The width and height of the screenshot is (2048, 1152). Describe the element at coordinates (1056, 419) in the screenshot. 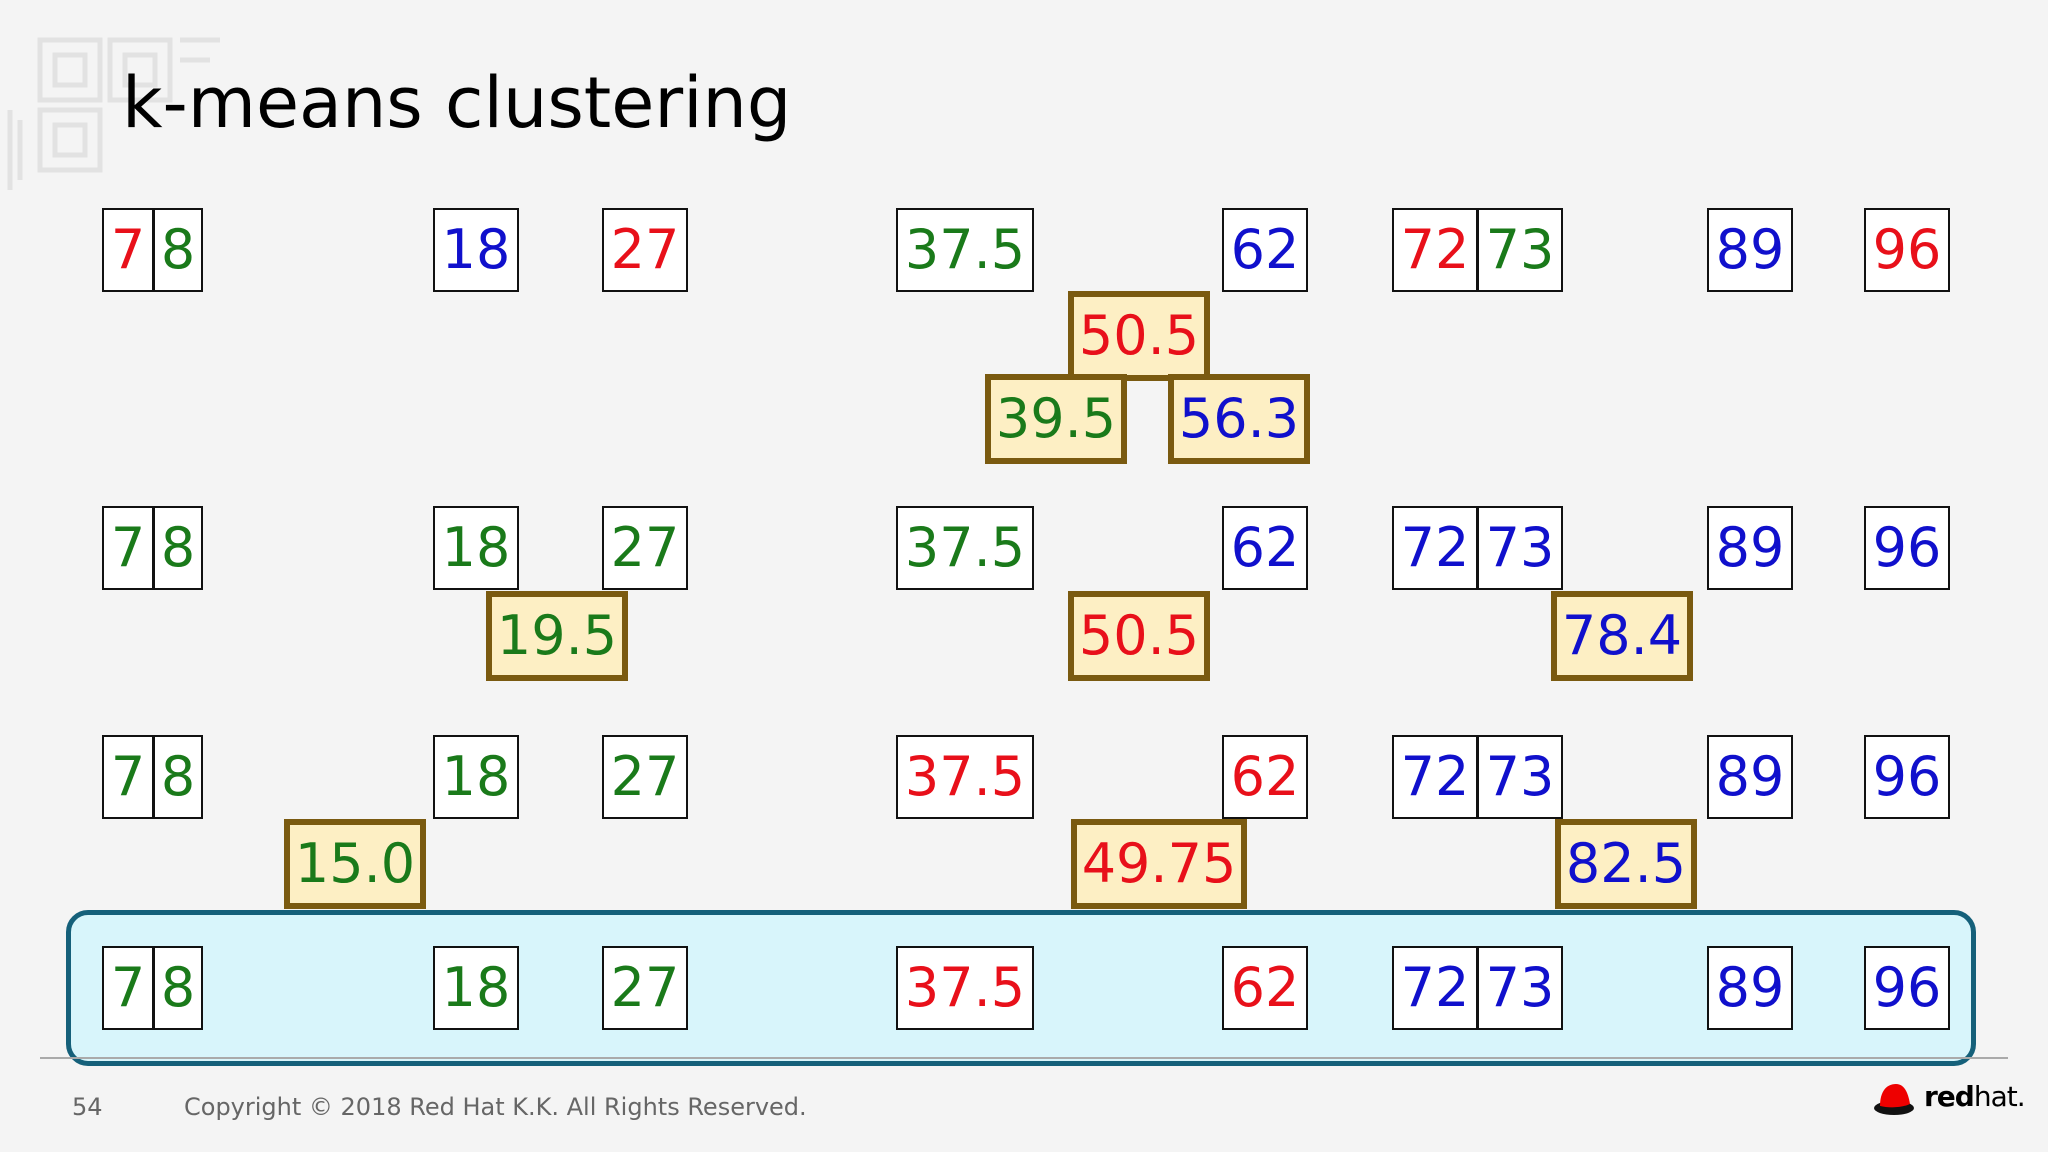

I see `centroid-box: 39.5` at that location.